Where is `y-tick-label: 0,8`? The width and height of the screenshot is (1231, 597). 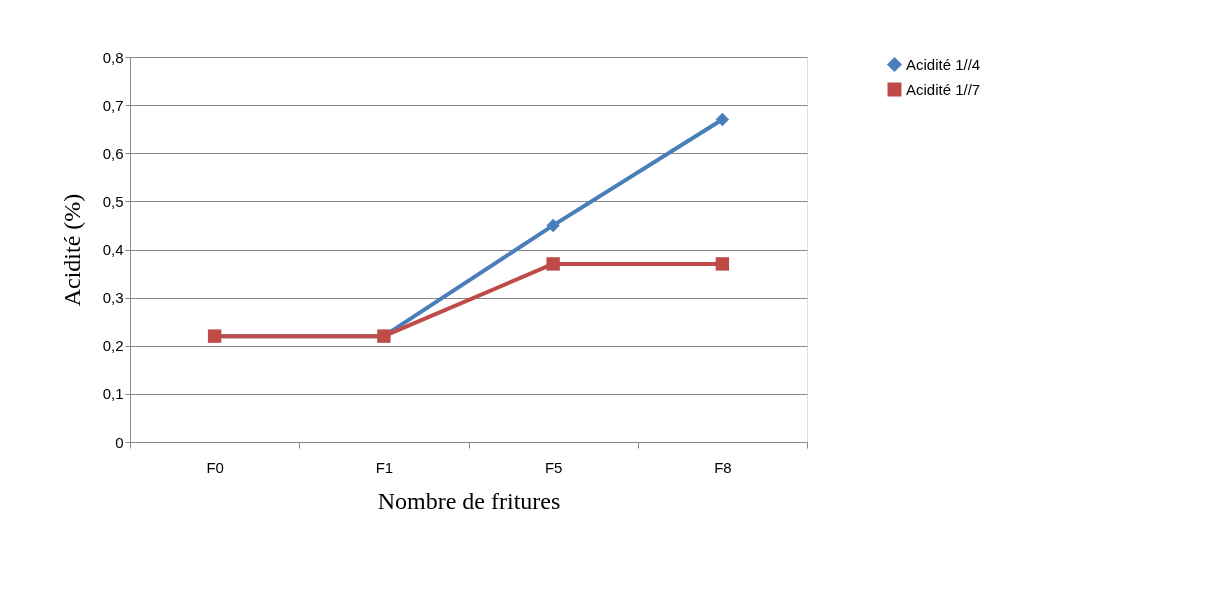 y-tick-label: 0,8 is located at coordinates (113, 57).